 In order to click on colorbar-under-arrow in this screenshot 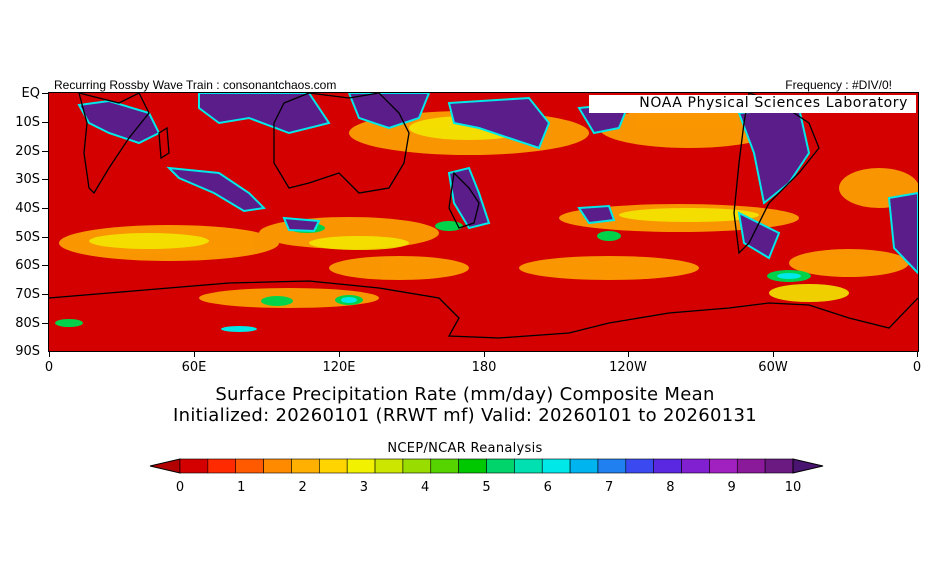, I will do `click(165, 466)`.